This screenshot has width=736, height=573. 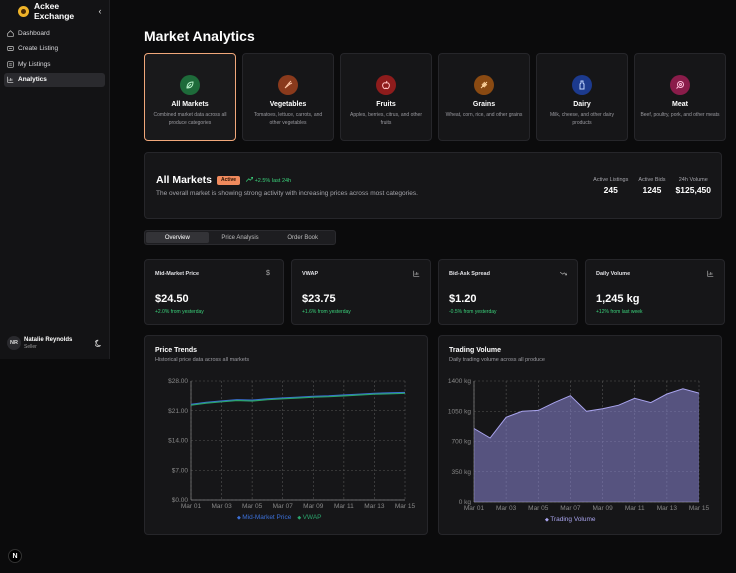 What do you see at coordinates (386, 85) in the screenshot?
I see `apple-icon` at bounding box center [386, 85].